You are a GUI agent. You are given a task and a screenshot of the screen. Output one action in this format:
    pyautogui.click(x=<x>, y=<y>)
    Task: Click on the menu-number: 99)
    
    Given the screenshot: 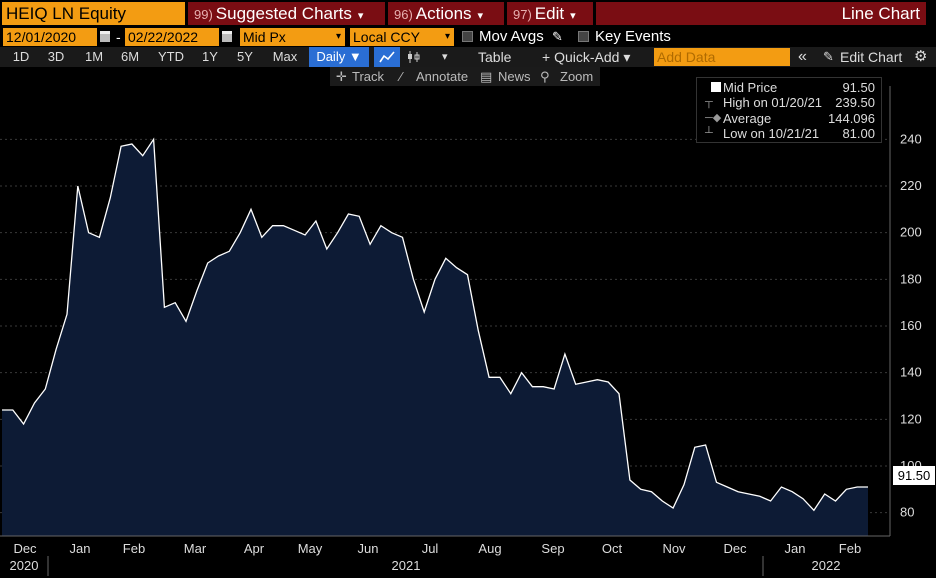 What is the action you would take?
    pyautogui.click(x=203, y=14)
    